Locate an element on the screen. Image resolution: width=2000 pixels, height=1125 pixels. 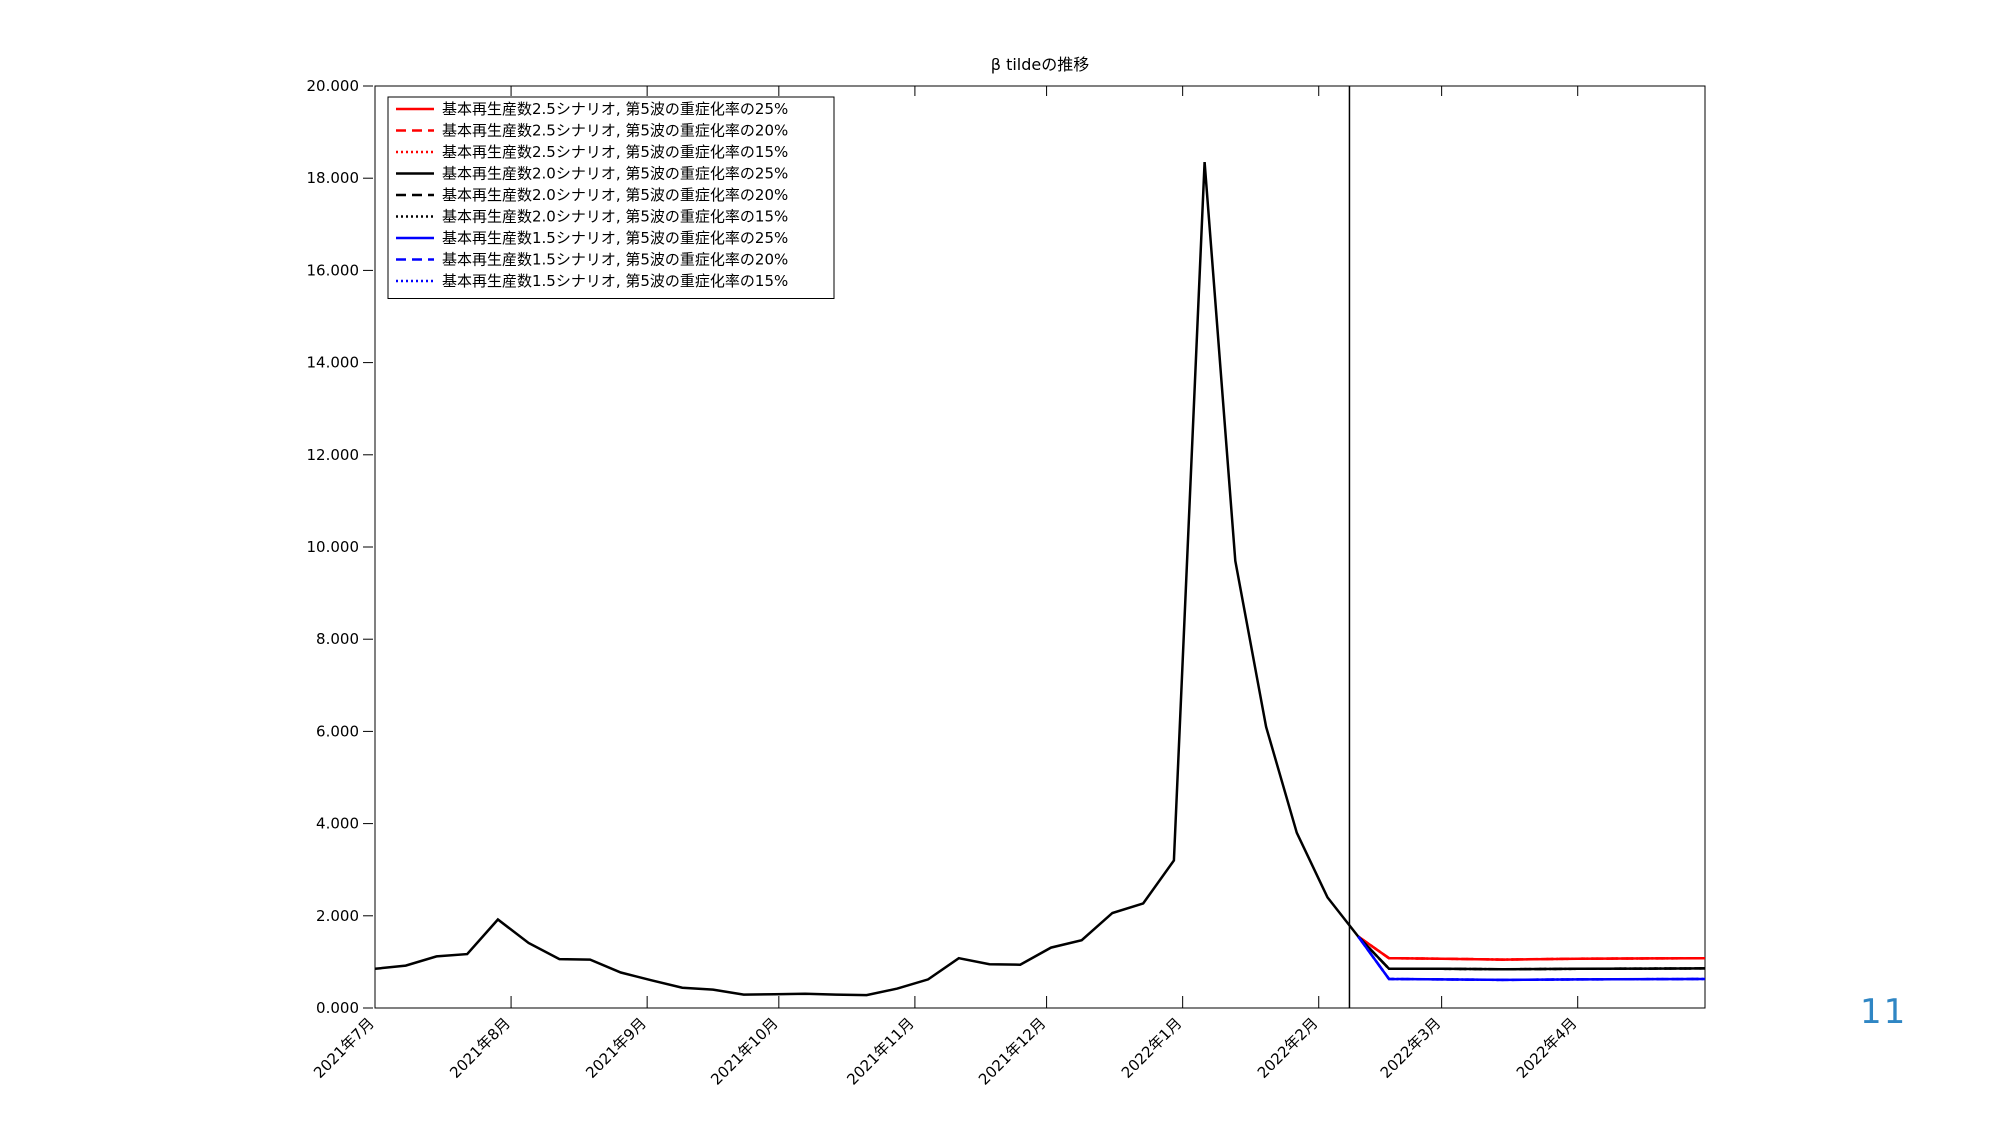
legend-label: 基本再生産数2.5シナリオ, 第5波の重症化率の20% is located at coordinates (615, 131).